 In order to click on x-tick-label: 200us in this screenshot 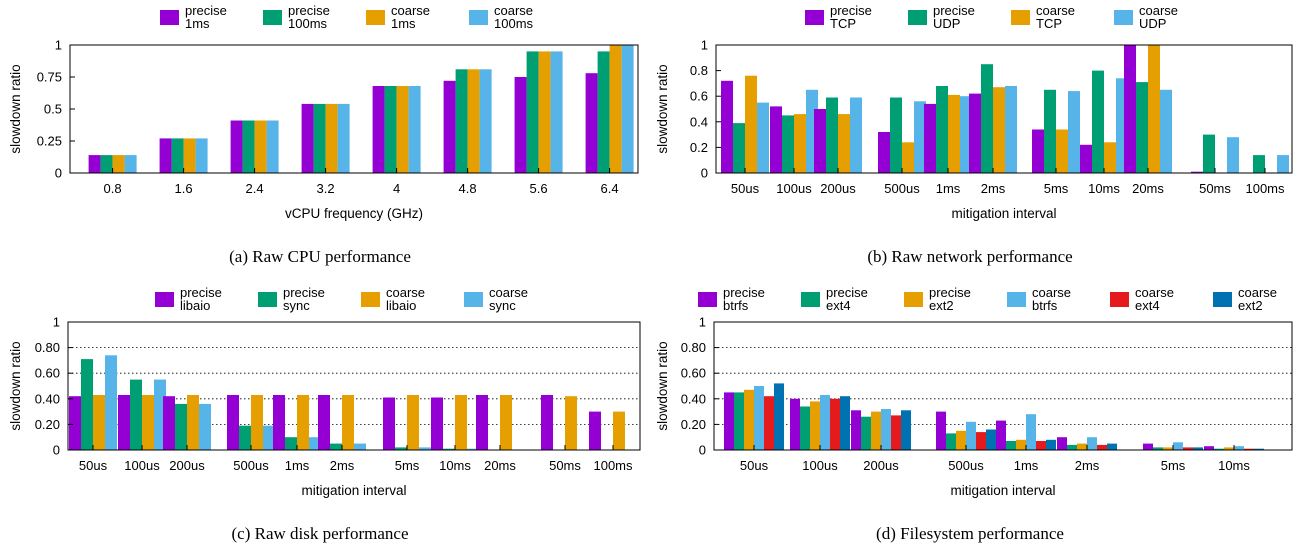, I will do `click(881, 465)`.